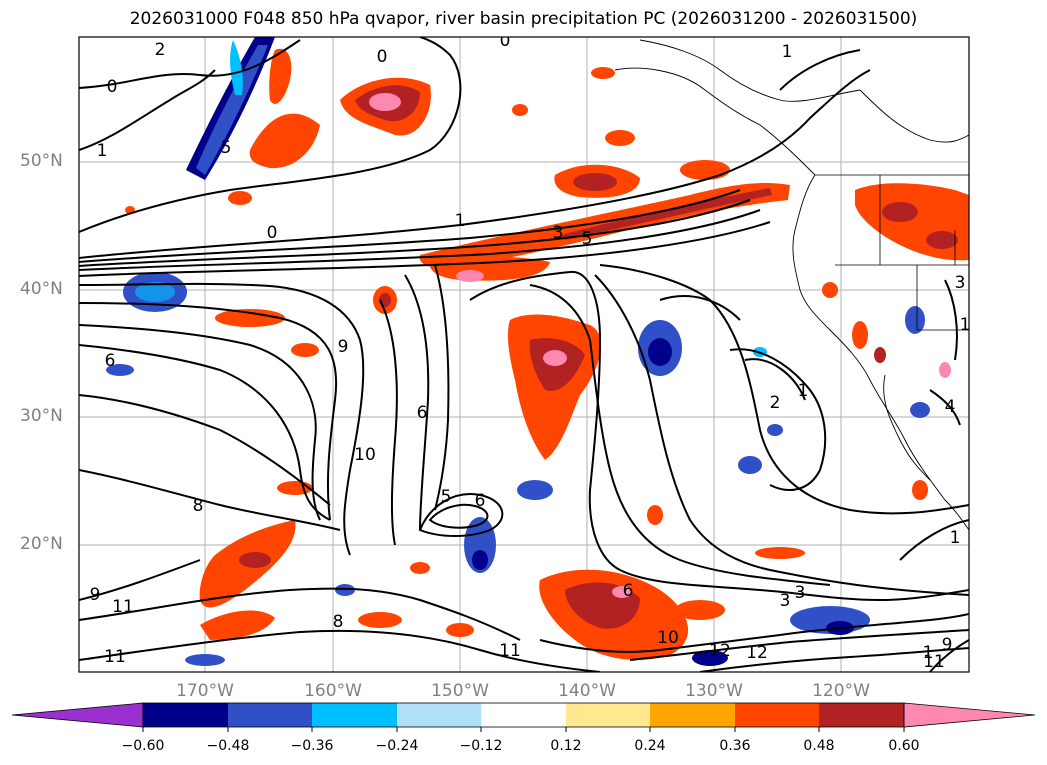 This screenshot has height=765, width=1047. Describe the element at coordinates (460, 691) in the screenshot. I see `longitude-label-150w: 150°W` at that location.